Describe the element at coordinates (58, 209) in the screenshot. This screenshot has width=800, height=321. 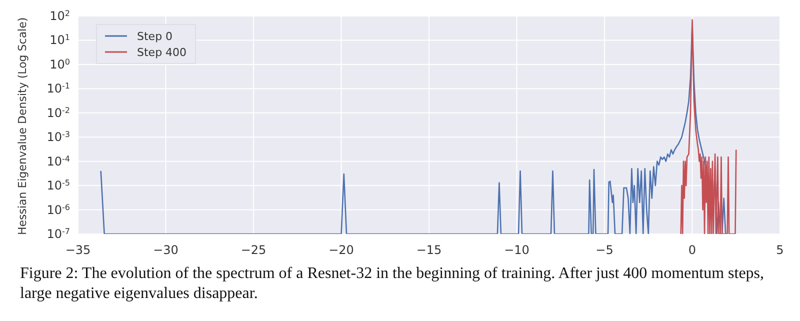
I see `y-tick-label: 10$^{-6}$` at that location.